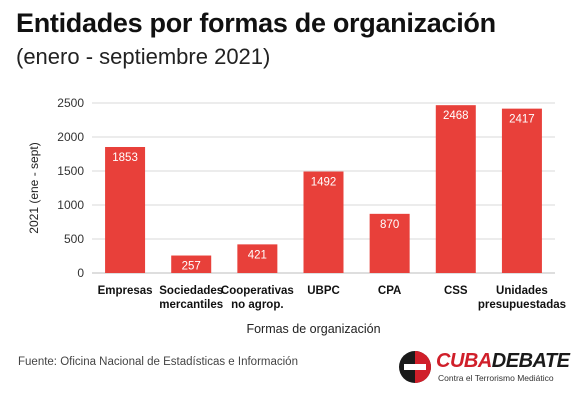  I want to click on chart-title: Entidades por formas de organización, so click(256, 23).